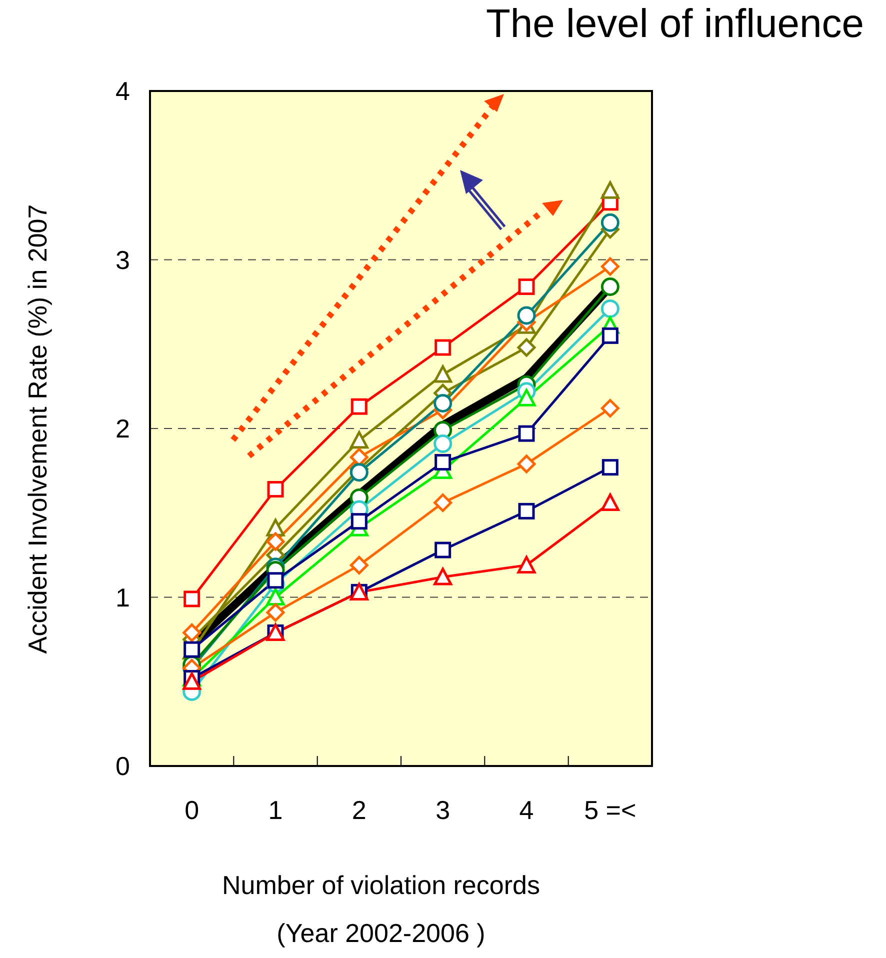 This screenshot has width=886, height=958. I want to click on y-tick-label: 3, so click(123, 259).